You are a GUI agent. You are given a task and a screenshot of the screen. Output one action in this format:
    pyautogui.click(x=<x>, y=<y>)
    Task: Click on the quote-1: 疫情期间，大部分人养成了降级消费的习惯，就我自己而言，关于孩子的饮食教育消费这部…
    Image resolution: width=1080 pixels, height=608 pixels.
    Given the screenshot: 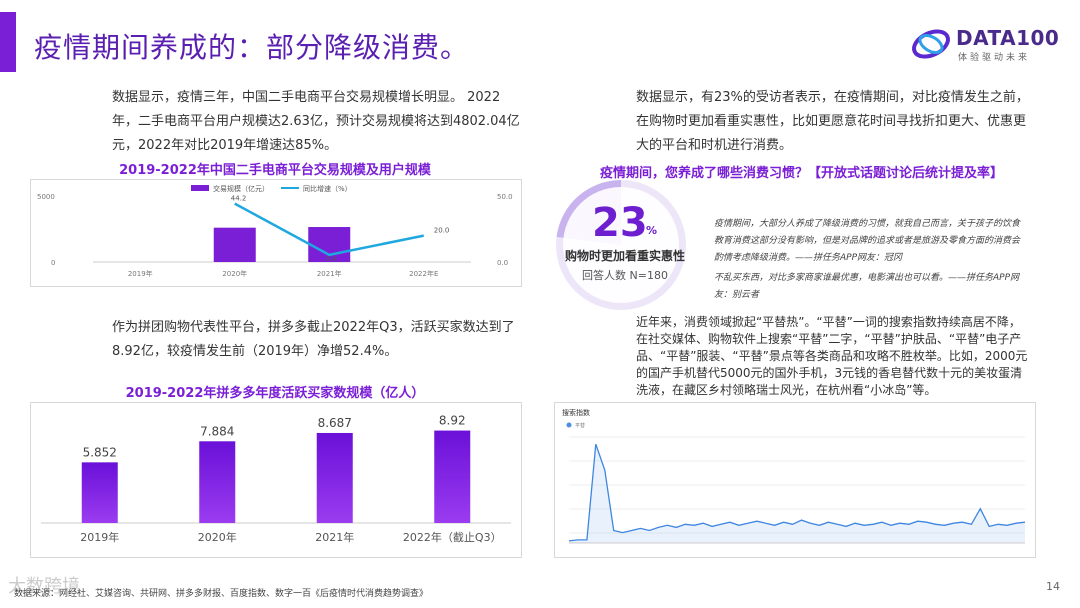 What is the action you would take?
    pyautogui.click(x=867, y=241)
    